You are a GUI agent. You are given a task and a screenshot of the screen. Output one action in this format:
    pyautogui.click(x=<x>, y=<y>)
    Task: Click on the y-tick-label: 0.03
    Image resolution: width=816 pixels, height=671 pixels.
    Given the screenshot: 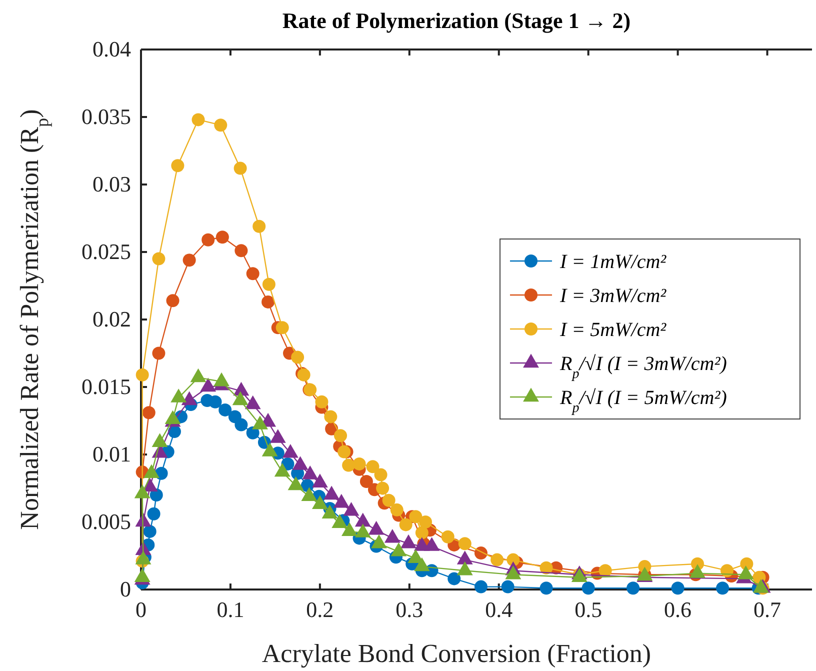 What is the action you would take?
    pyautogui.click(x=111, y=184)
    